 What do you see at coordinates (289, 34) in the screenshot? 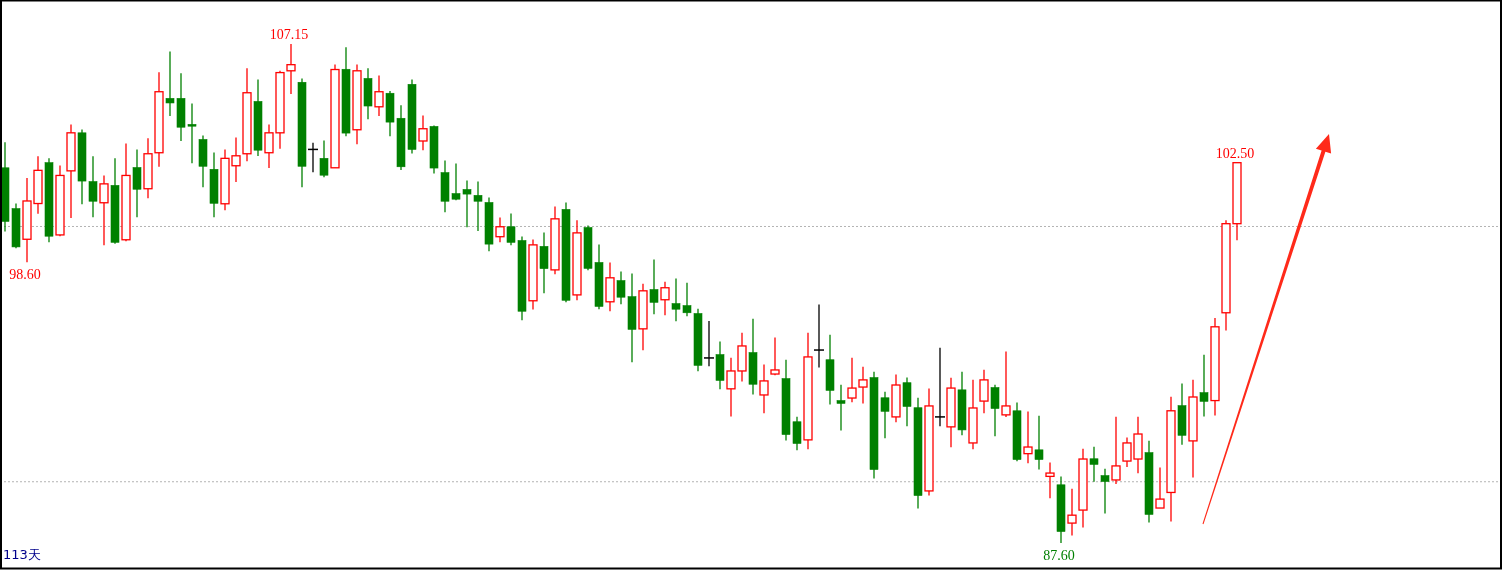
I see `annotation: 107.15` at bounding box center [289, 34].